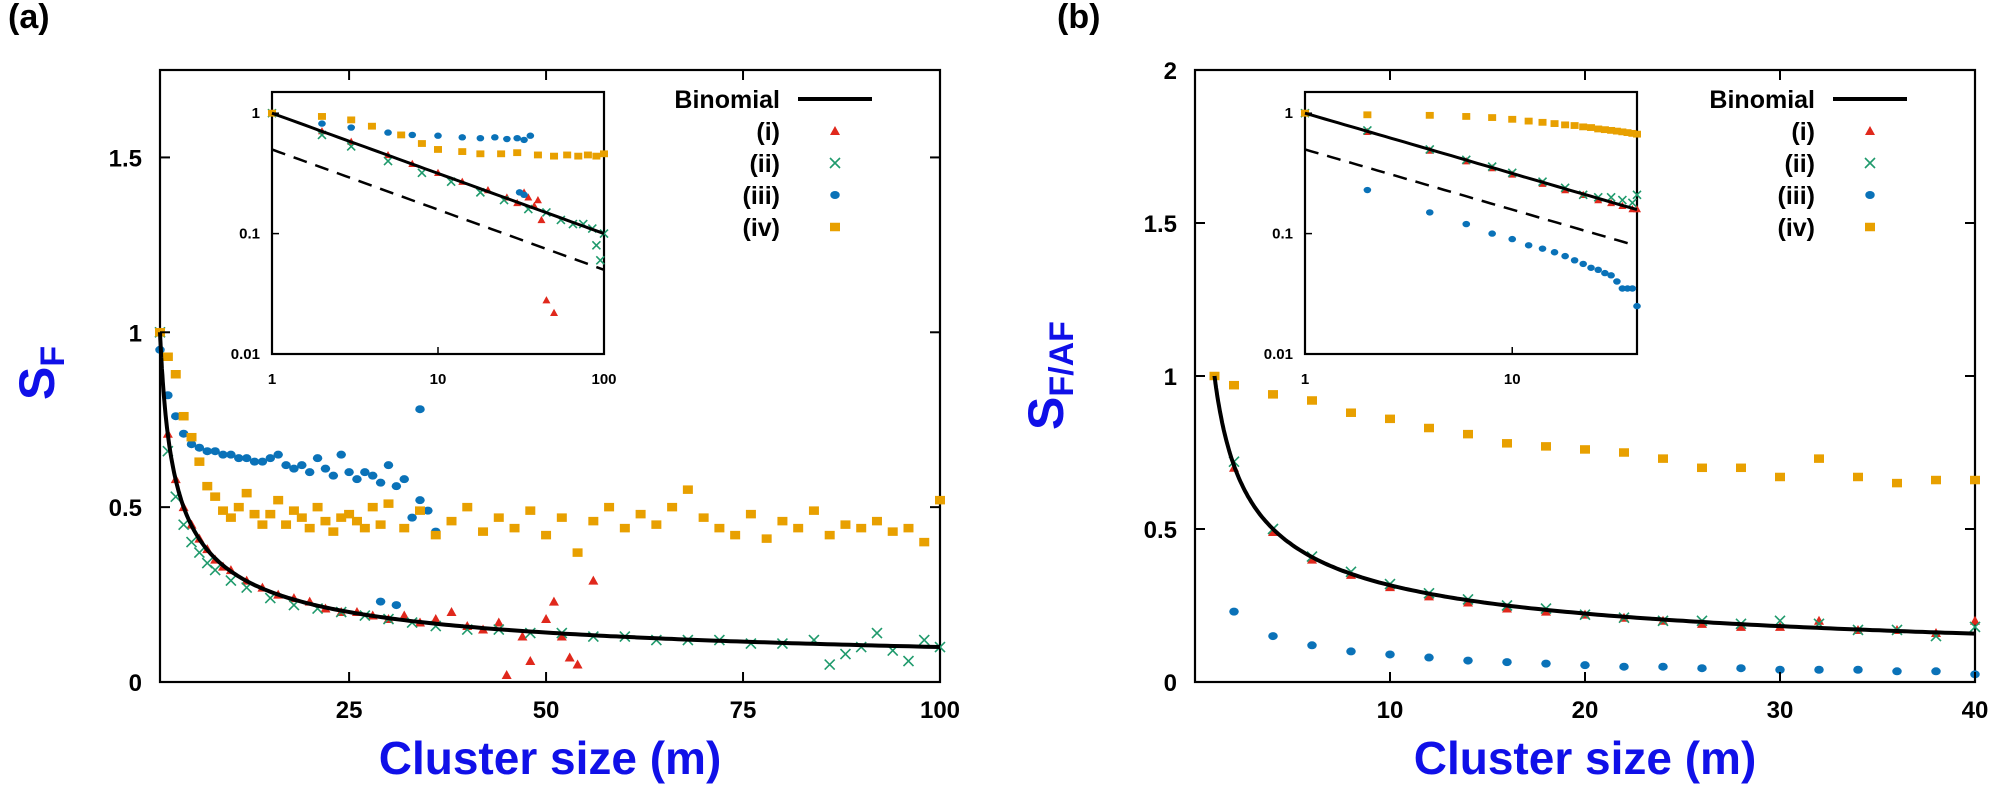 This screenshot has width=1997, height=788. Describe the element at coordinates (245, 354) in the screenshot. I see `inset-y-tick-label: 0.01` at that location.